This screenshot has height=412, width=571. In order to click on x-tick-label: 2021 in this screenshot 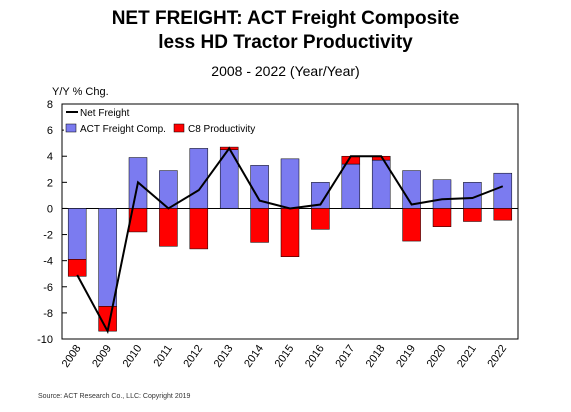, I will do `click(467, 356)`.